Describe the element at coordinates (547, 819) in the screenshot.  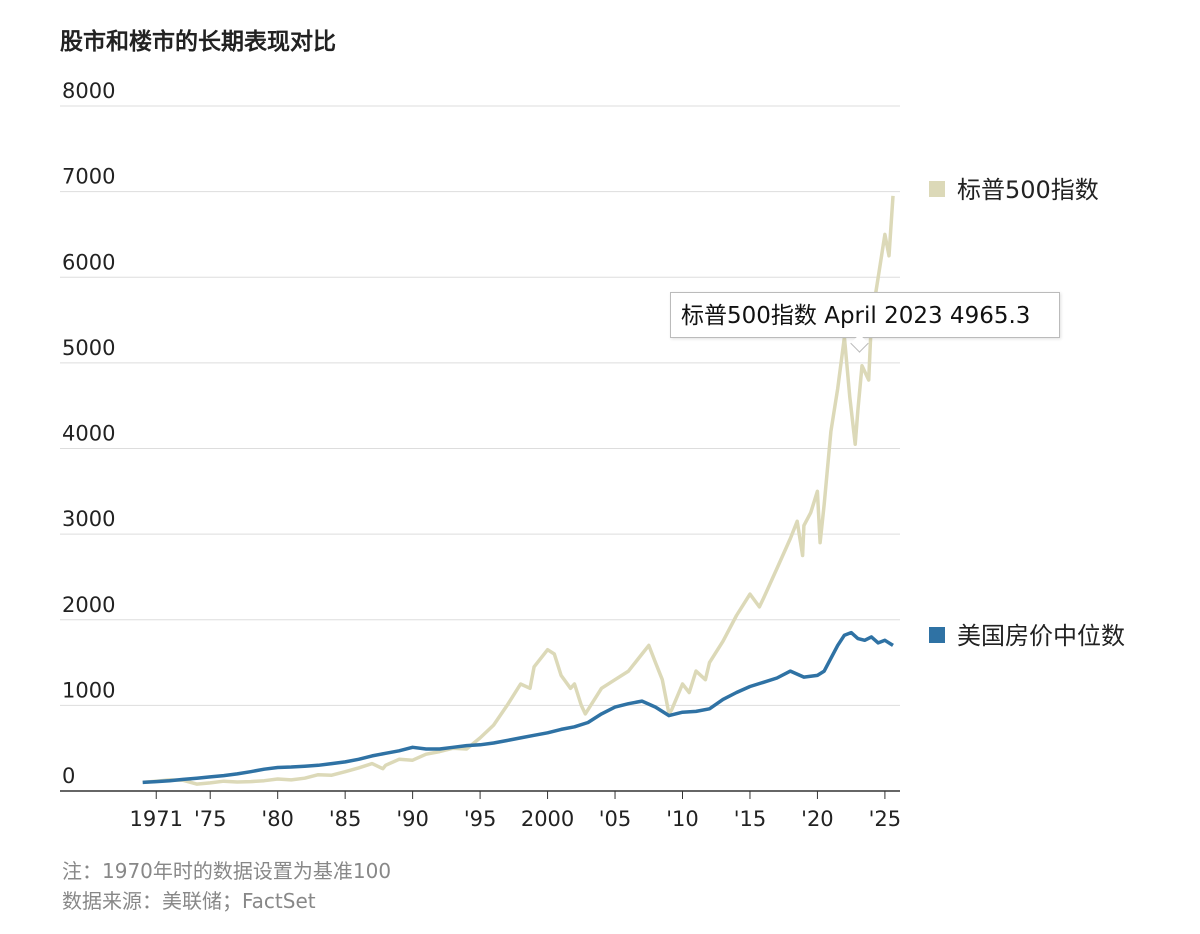
I see `x-tick-label: 2000` at that location.